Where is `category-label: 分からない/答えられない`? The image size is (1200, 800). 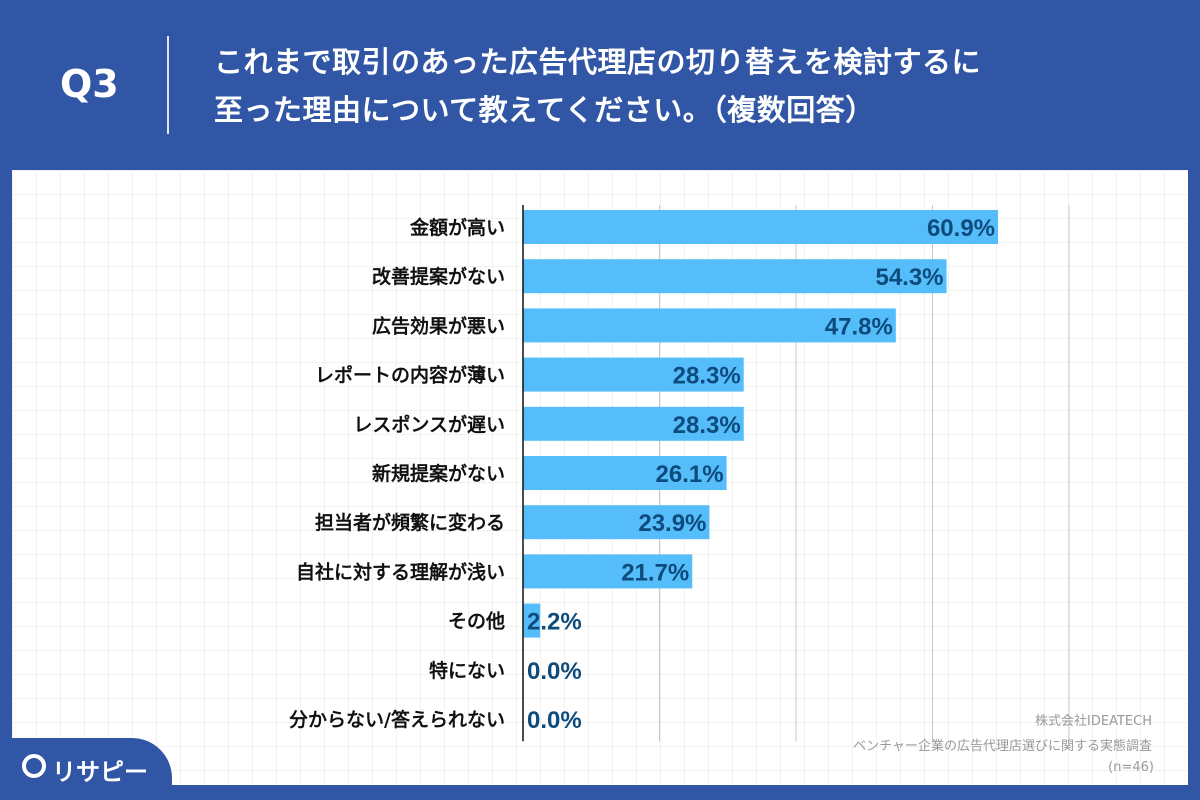
category-label: 分からない/答えられない is located at coordinates (397, 719).